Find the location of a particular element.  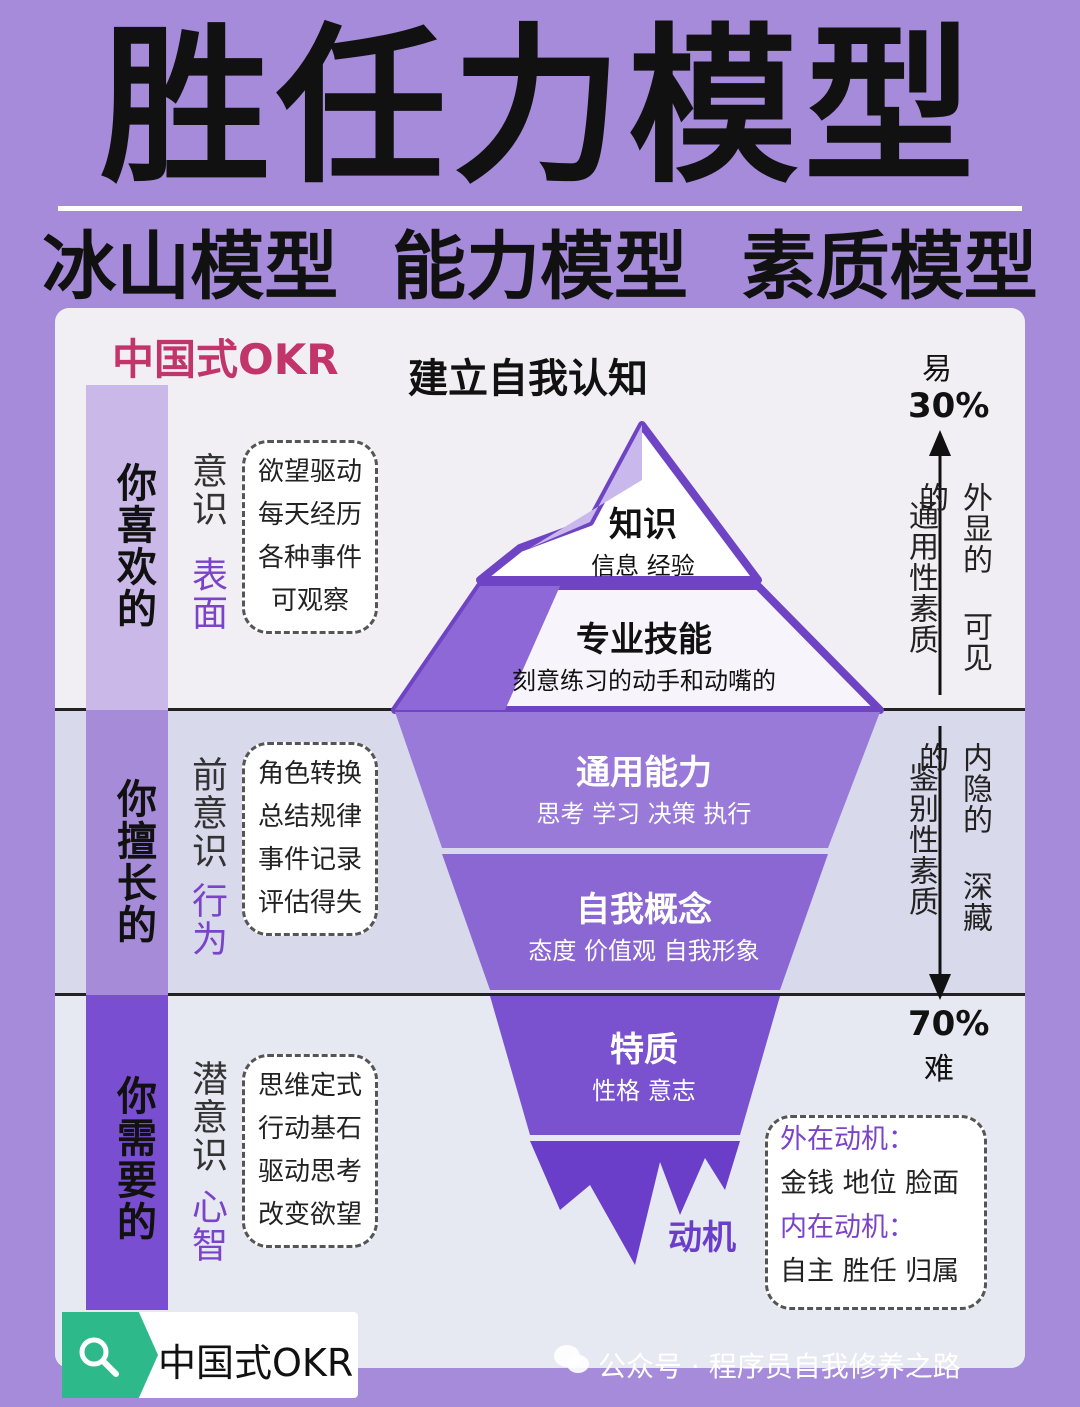

motive-box: 外在动机： 金钱 地位 脸面 内在动机： 自主 胜任 归属 is located at coordinates (876, 1212).